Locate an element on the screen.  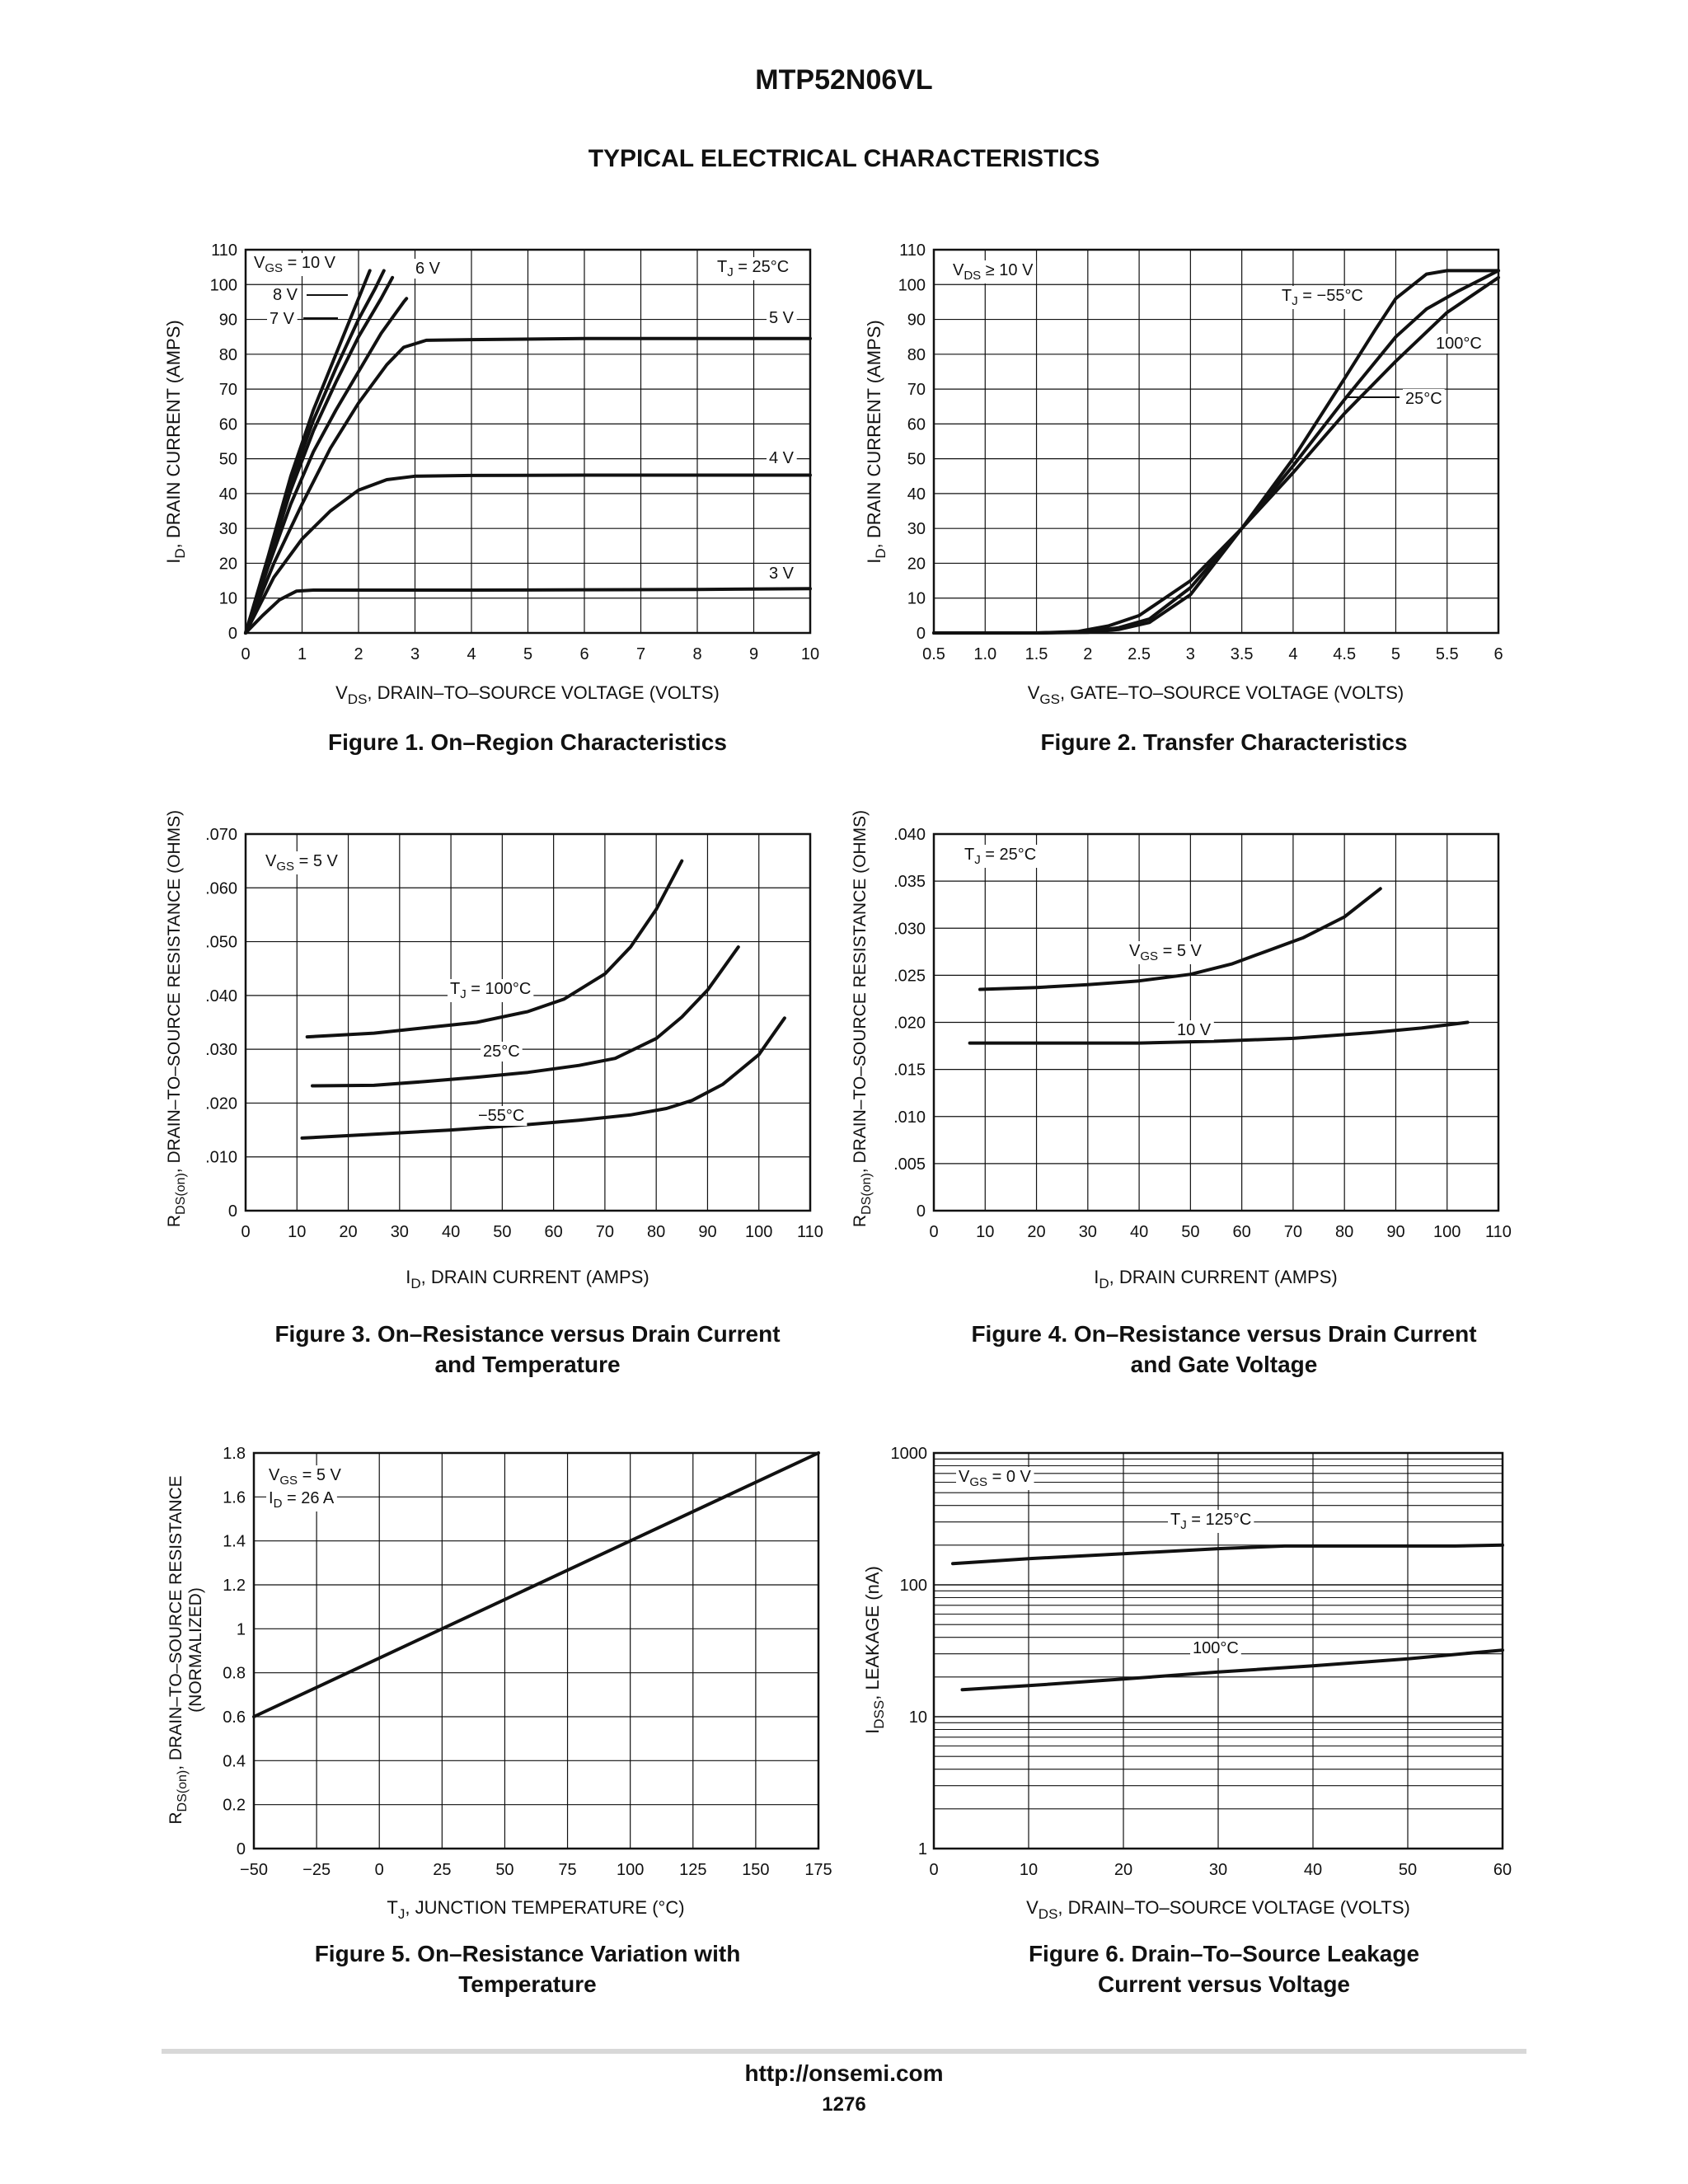
x-tick-label: 1.0 is located at coordinates (984, 654).